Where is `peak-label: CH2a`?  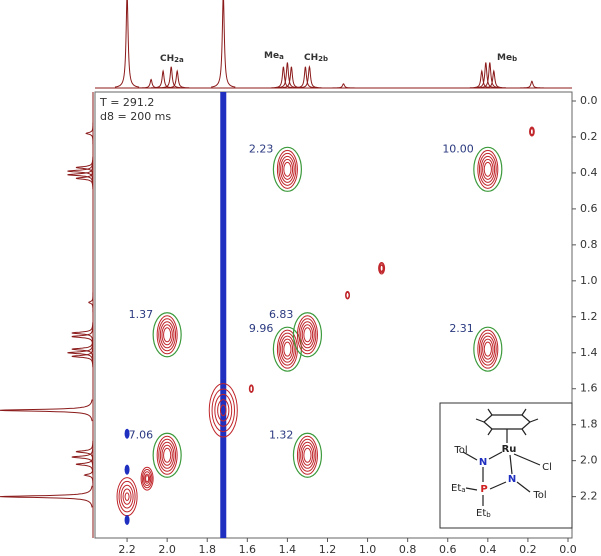 peak-label: CH2a is located at coordinates (172, 59).